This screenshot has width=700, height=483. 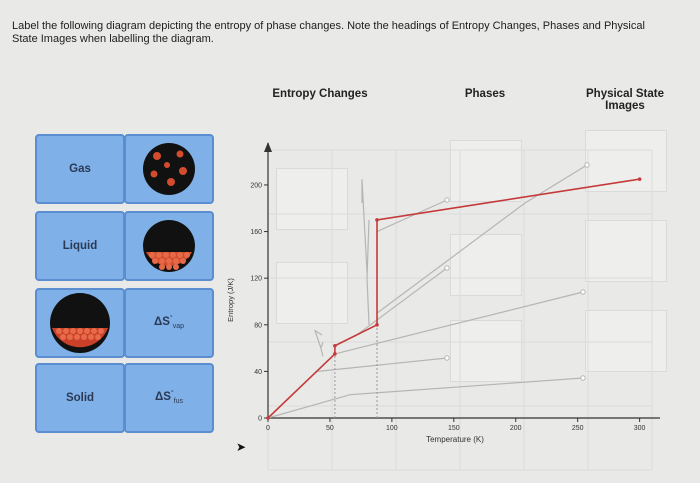 I want to click on tile-delta-s-vap-label: ΔS°vap, so click(x=169, y=323).